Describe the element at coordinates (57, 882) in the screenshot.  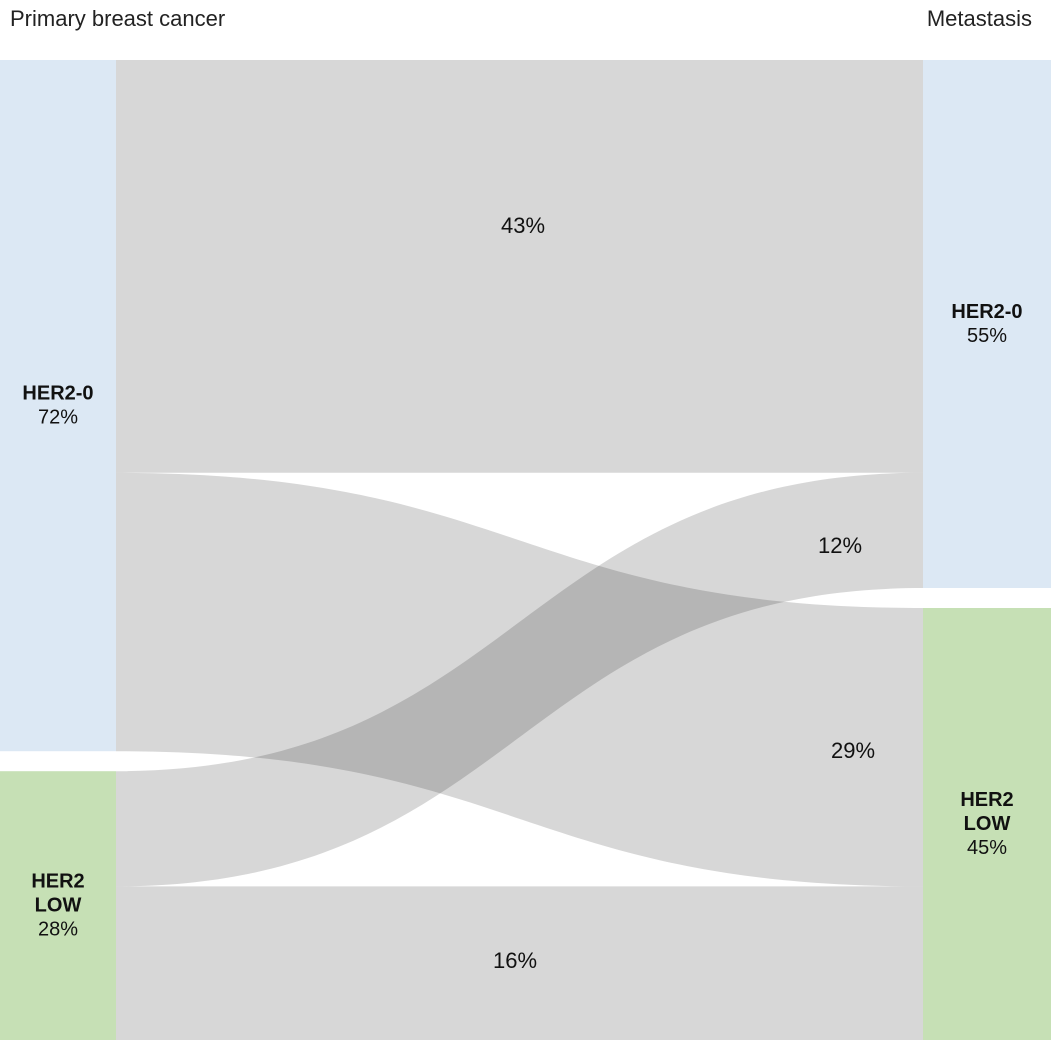
I see `left-node-plow-name-label: HER2` at that location.